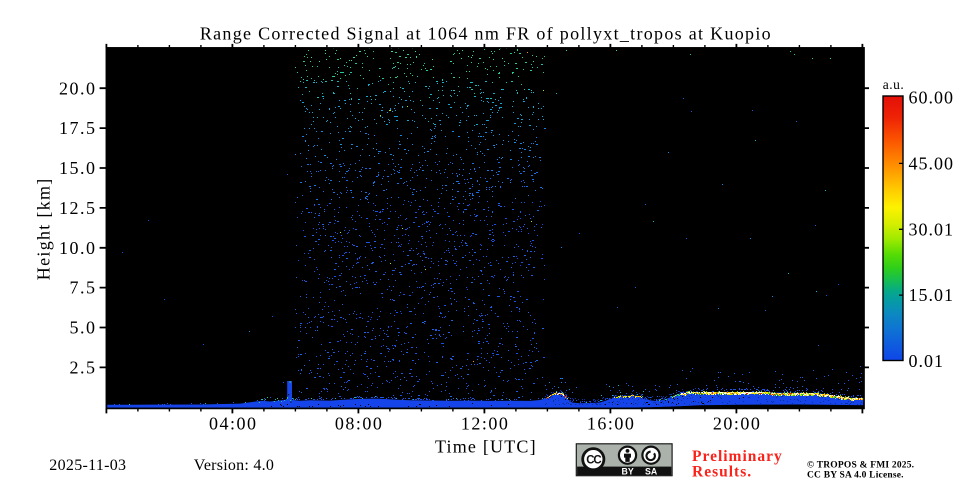 Image resolution: width=960 pixels, height=480 pixels. I want to click on svg-text: © TROPOS & FMI 2025., so click(860, 465).